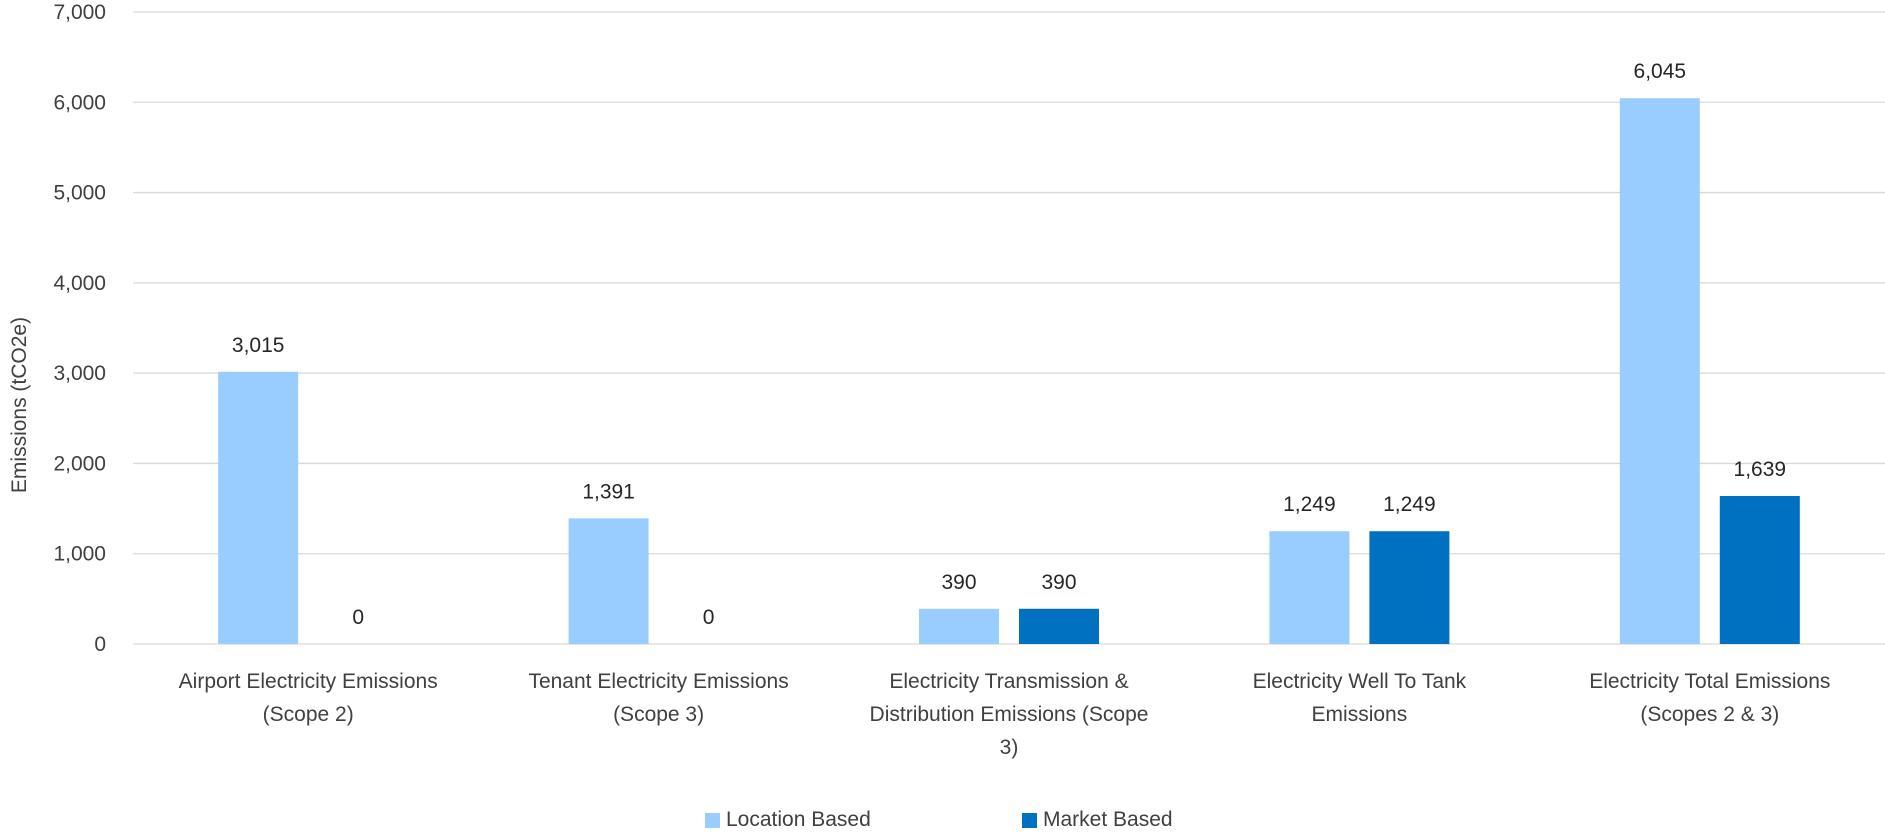  Describe the element at coordinates (1709, 714) in the screenshot. I see `category-label: (Scopes 2 & 3)` at that location.